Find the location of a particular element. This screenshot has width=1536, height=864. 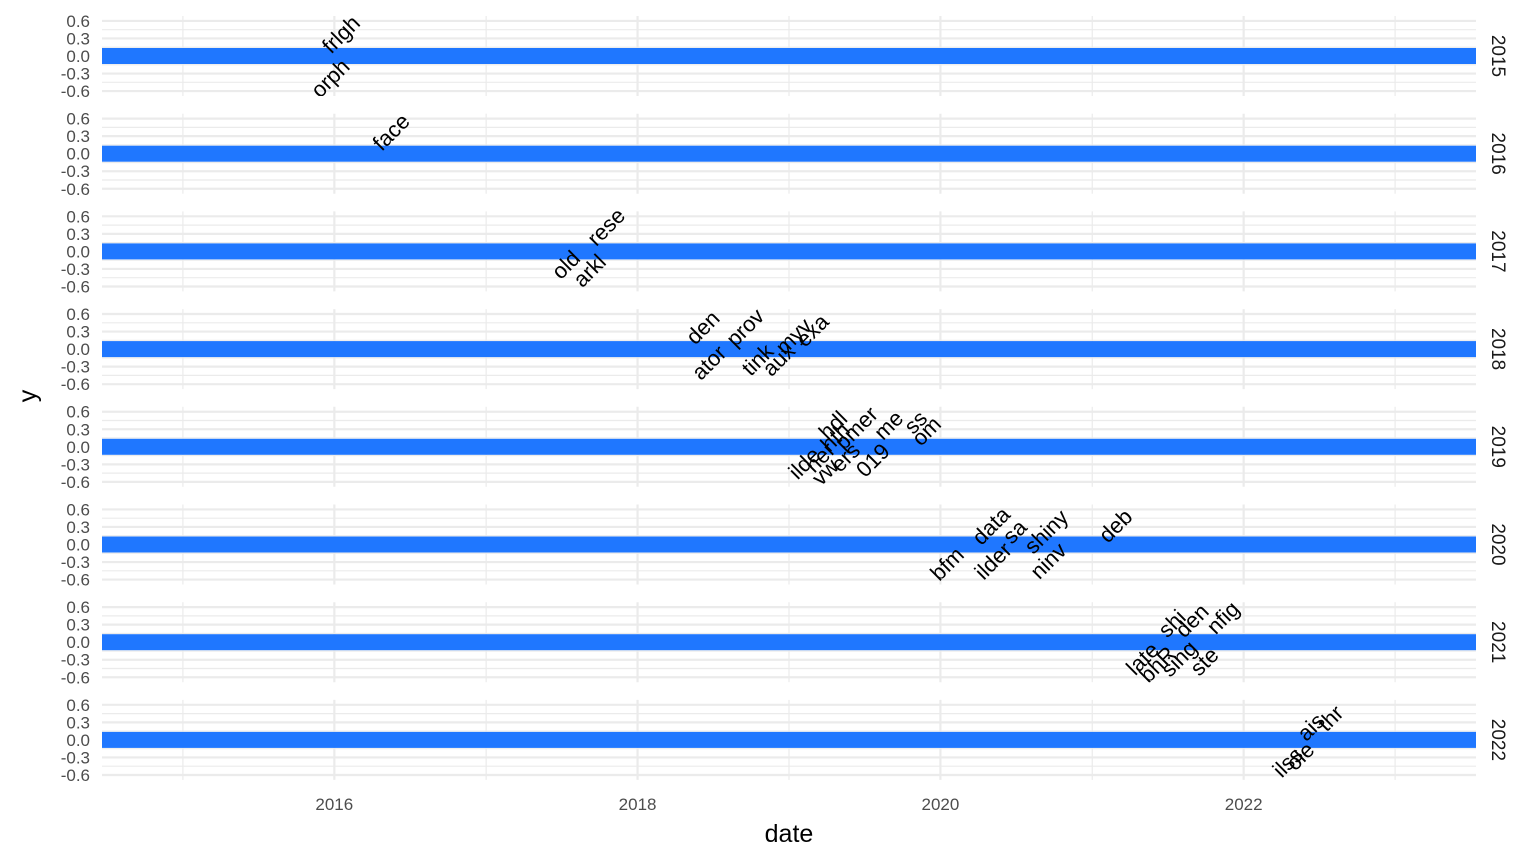

facet-strip-label: 2016 is located at coordinates (1497, 154).